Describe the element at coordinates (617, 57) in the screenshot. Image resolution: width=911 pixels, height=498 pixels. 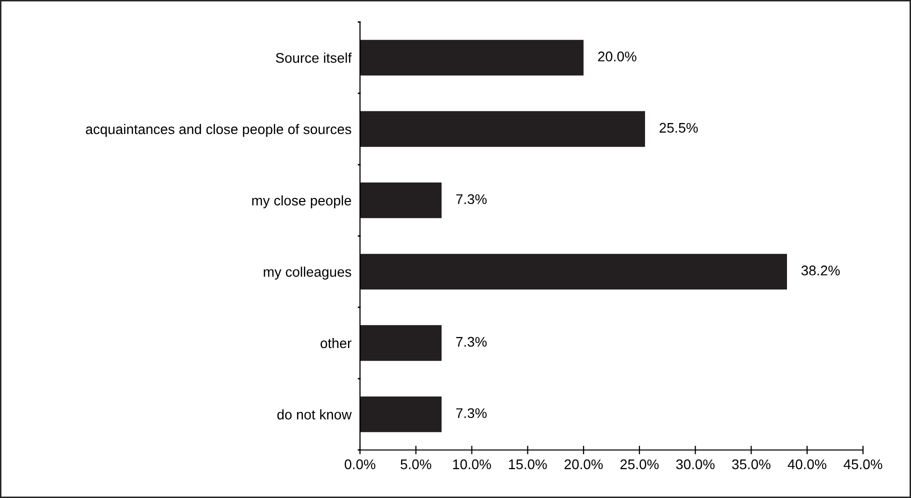
I see `data-label: 20.0%` at that location.